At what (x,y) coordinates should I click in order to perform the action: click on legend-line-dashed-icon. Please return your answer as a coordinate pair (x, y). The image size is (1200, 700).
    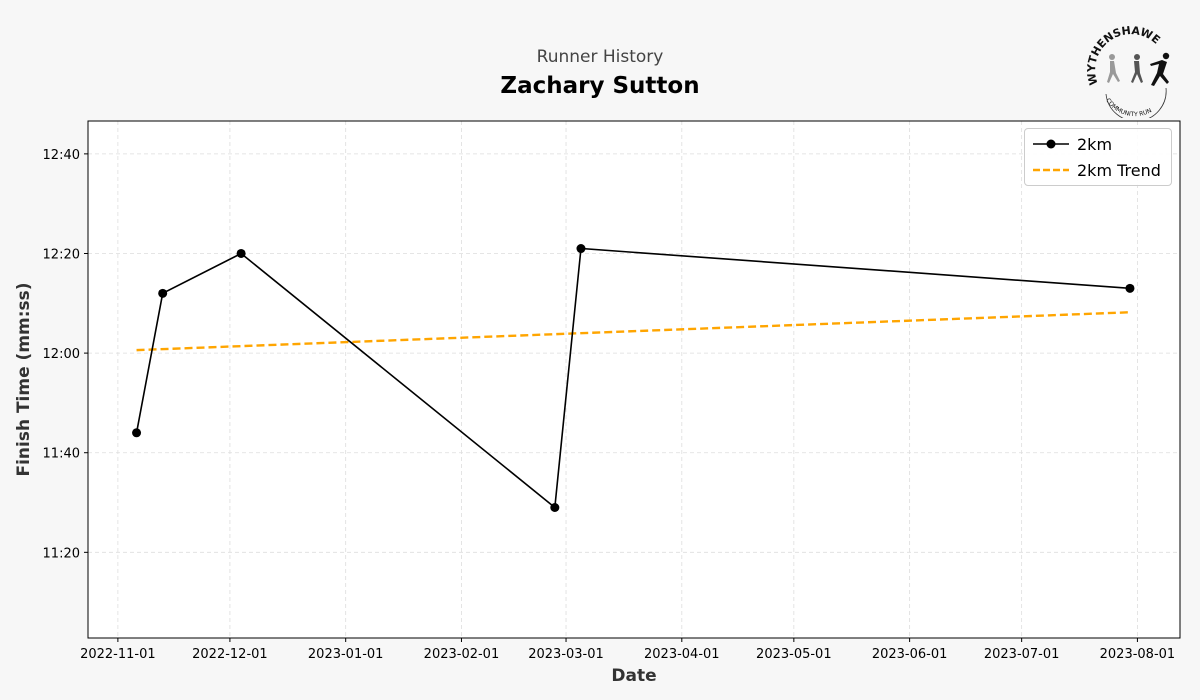
    Looking at the image, I should click on (1051, 170).